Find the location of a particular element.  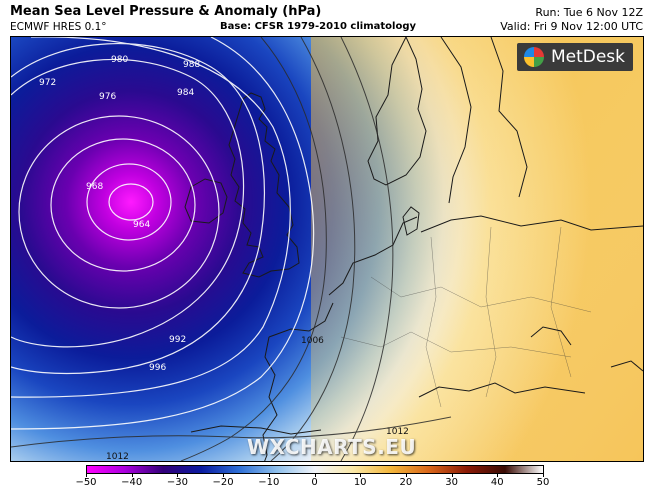

model-label: ECMWF HRES 0.1° is located at coordinates (58, 27).